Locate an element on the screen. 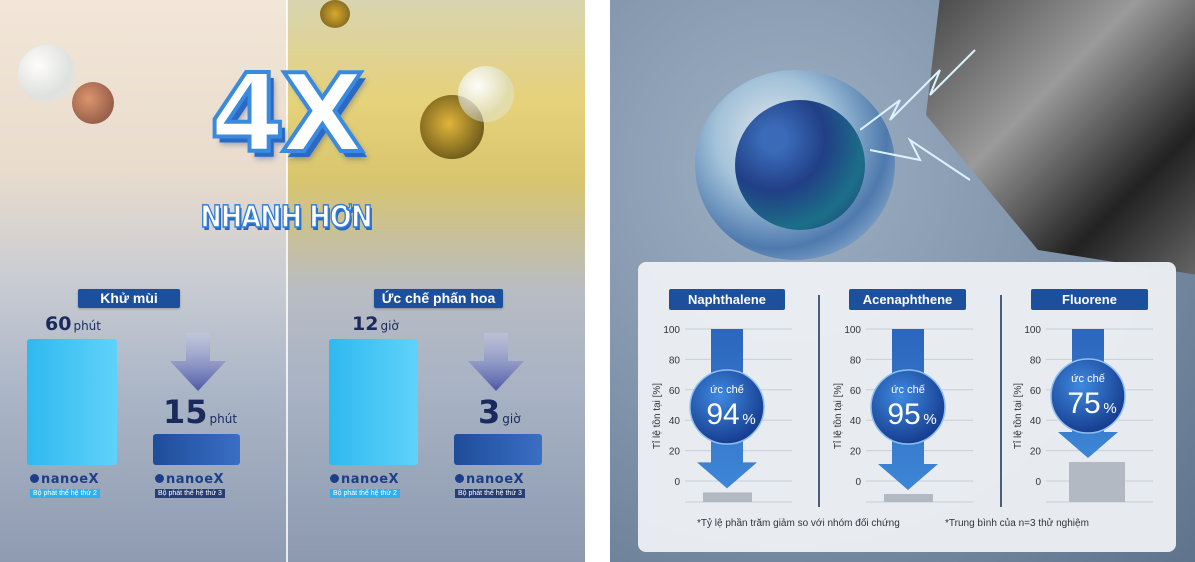 The height and width of the screenshot is (562, 1195). after-value-label: 3 giờ is located at coordinates (499, 412).